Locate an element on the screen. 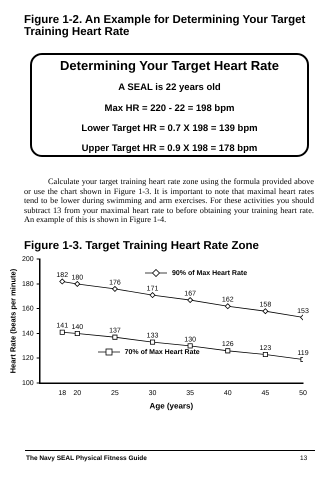  text: A SEAL is 22 years old is located at coordinates (169, 87).